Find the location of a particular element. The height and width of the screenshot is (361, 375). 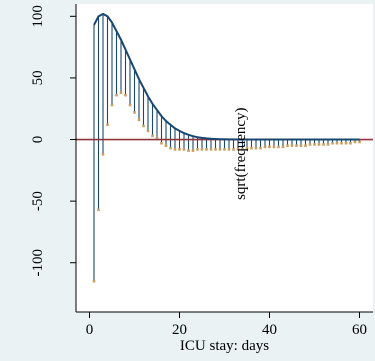

y-tick-label: 100 is located at coordinates (38, 16).